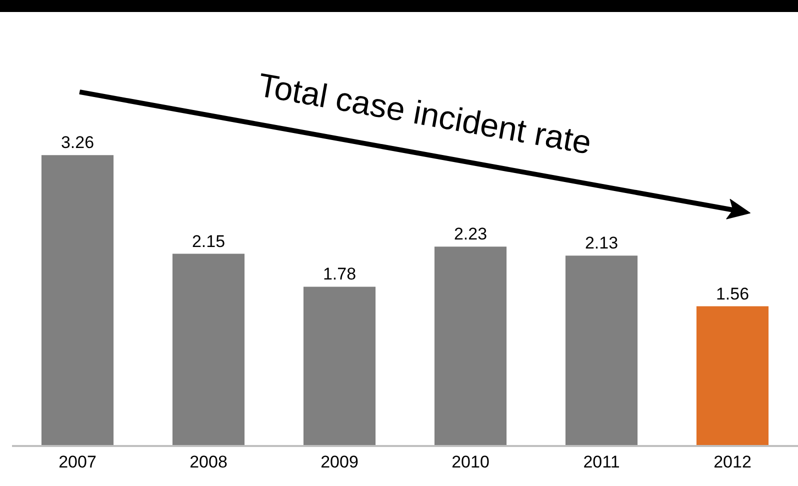  I want to click on x-tick-label: 2012, so click(733, 462).